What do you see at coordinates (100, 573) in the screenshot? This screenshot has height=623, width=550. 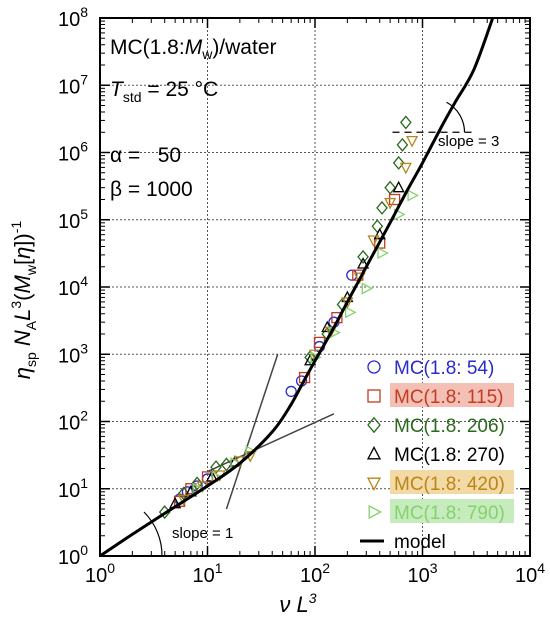 I see `x-tick-label: 10⁰` at bounding box center [100, 573].